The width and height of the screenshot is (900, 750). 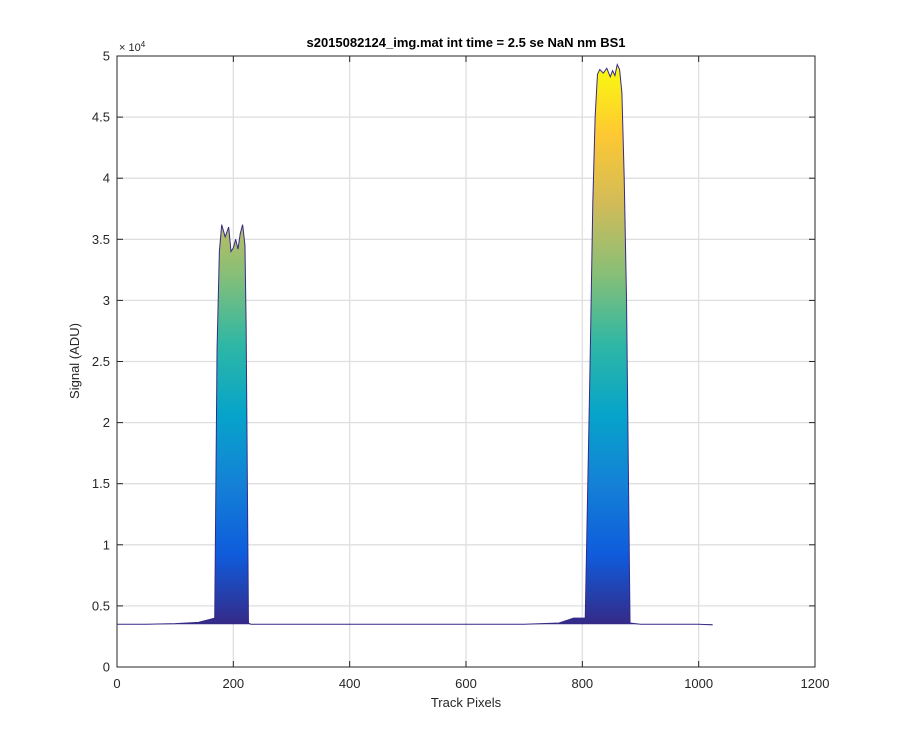 What do you see at coordinates (106, 178) in the screenshot?
I see `y-tick-label: 4` at bounding box center [106, 178].